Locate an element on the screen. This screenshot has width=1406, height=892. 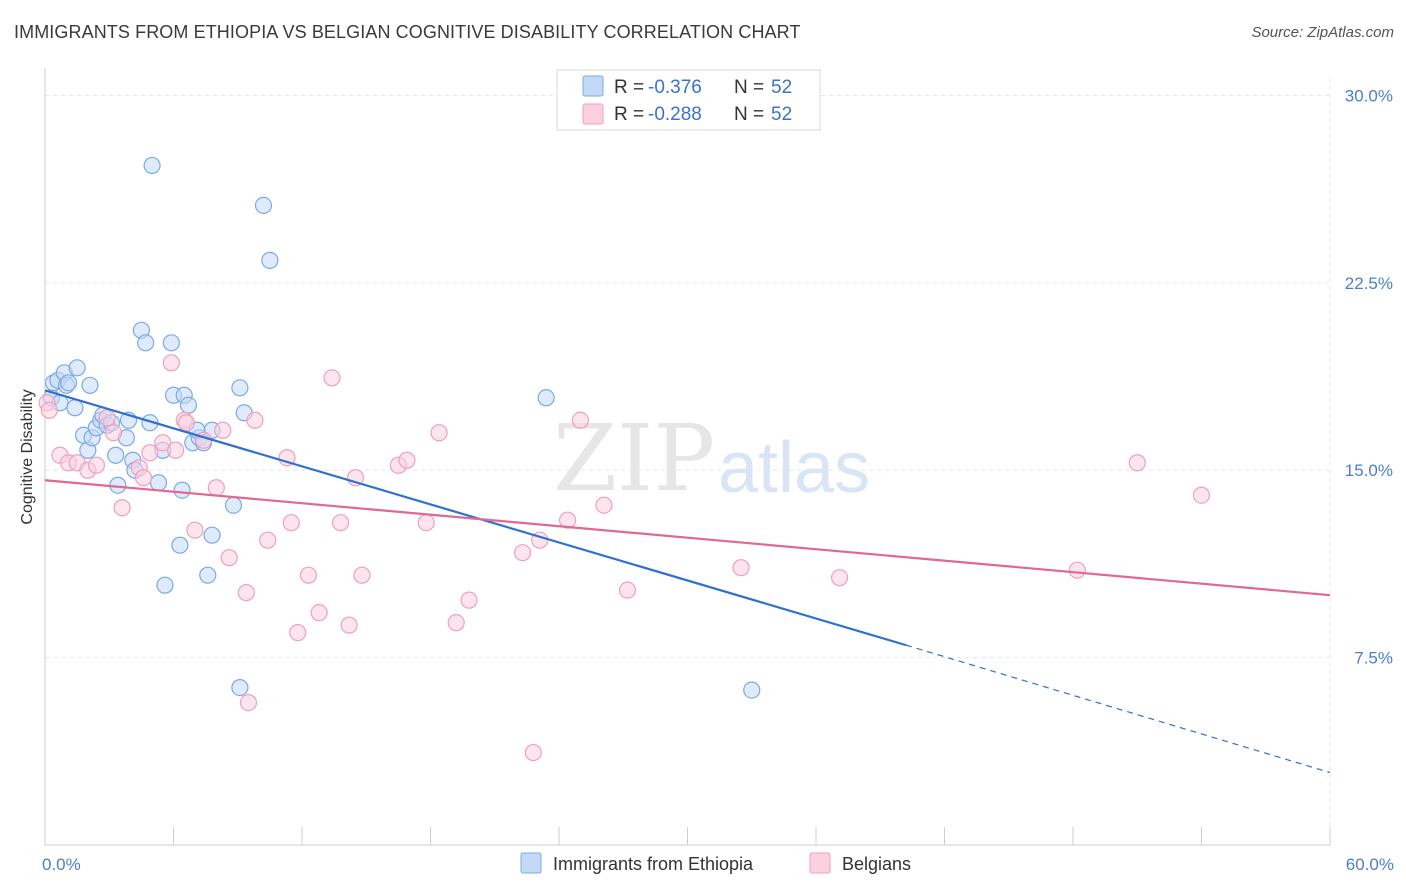
legend-r-value-belgians: -0.288 is located at coordinates (675, 114).